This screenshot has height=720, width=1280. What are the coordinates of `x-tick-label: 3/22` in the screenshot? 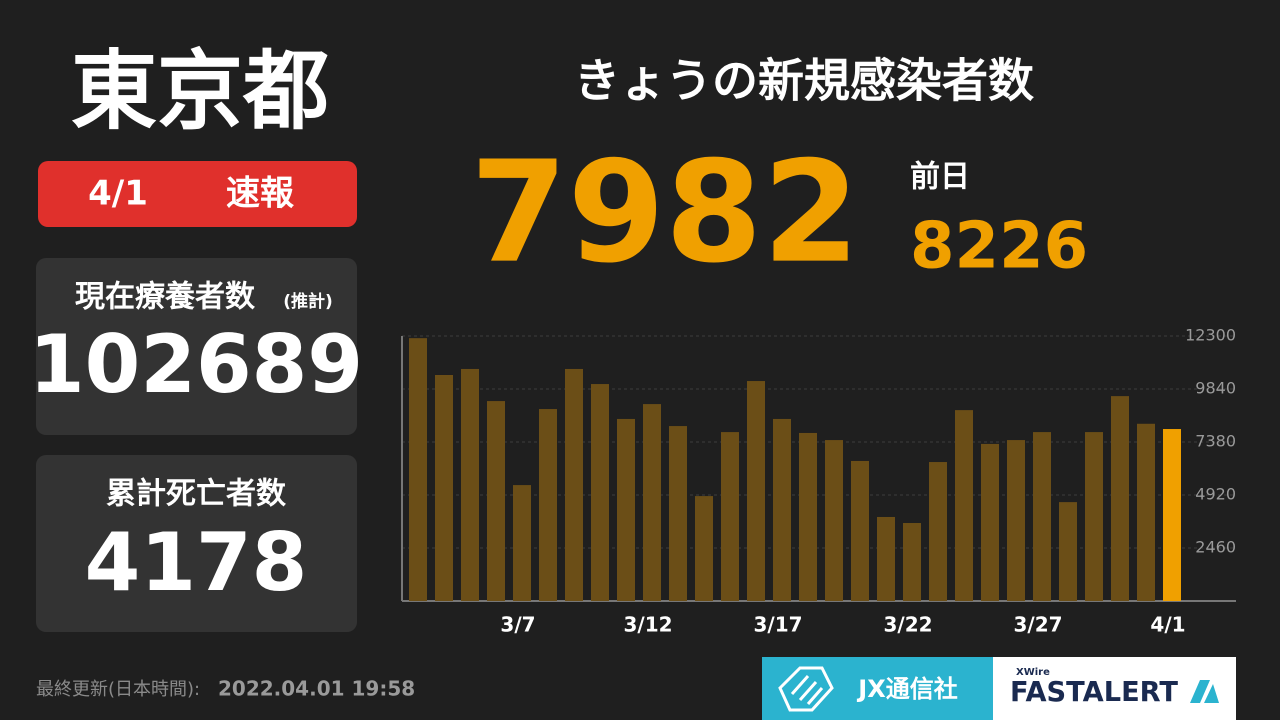 It's located at (907, 625).